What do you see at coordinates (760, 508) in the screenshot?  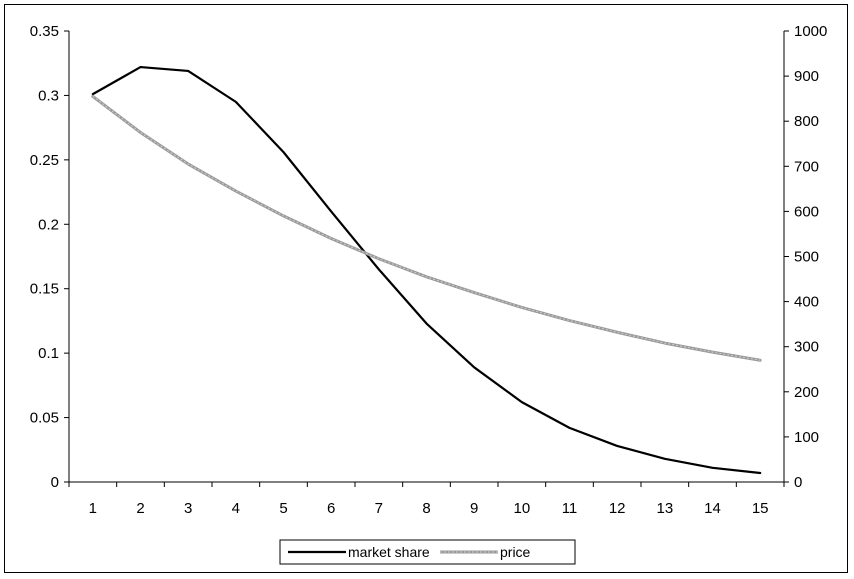 I see `x-tick-label: 15` at bounding box center [760, 508].